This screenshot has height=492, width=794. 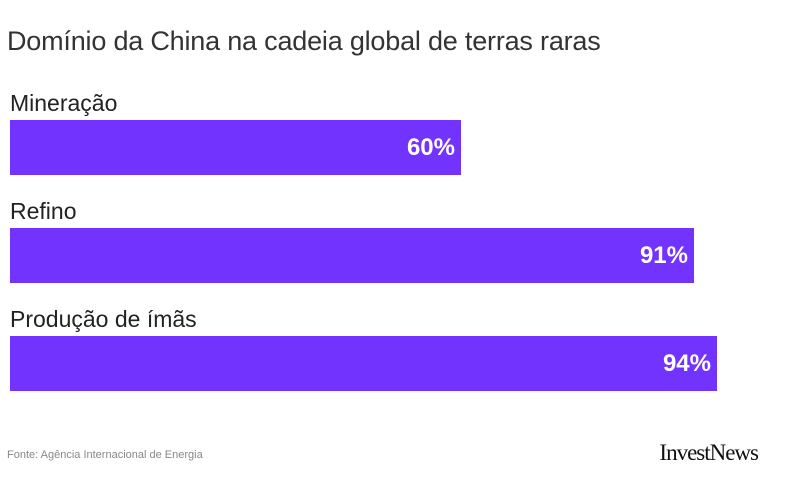 What do you see at coordinates (105, 455) in the screenshot?
I see `source-note: Fonte: Agência Internacional de Energia` at bounding box center [105, 455].